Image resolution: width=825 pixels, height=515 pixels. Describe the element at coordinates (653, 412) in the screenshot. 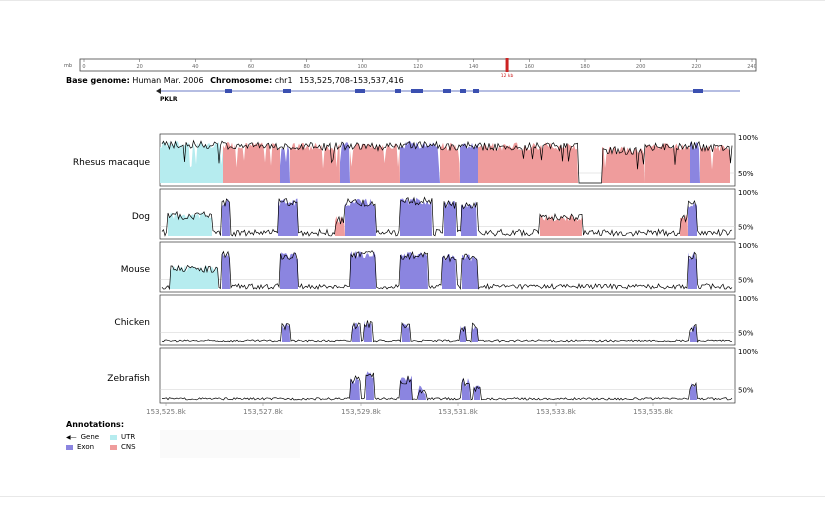

I see `x-tick-label: 153,535.8k` at that location.